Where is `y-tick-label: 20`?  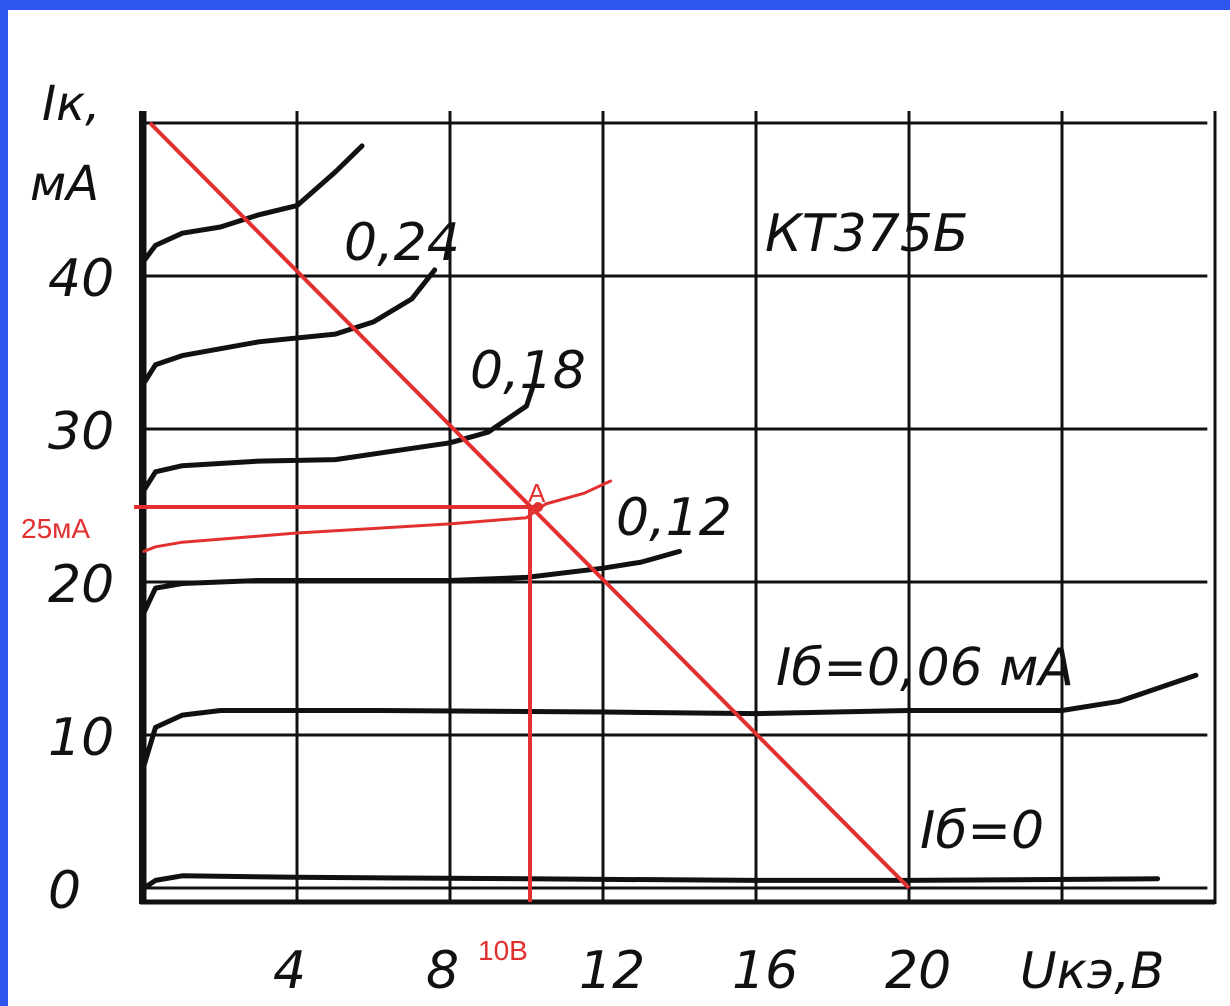 y-tick-label: 20 is located at coordinates (81, 585).